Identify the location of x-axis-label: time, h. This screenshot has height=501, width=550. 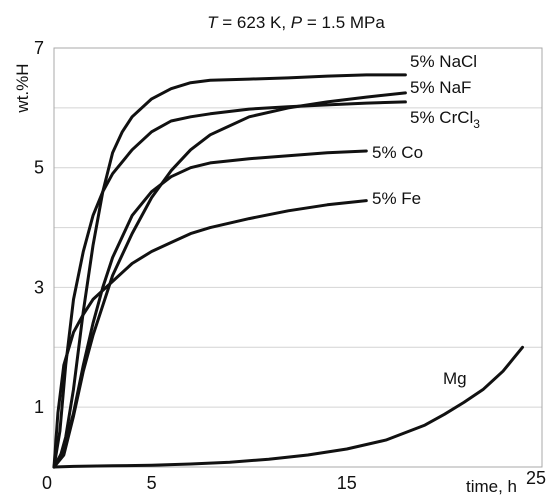
(491, 486).